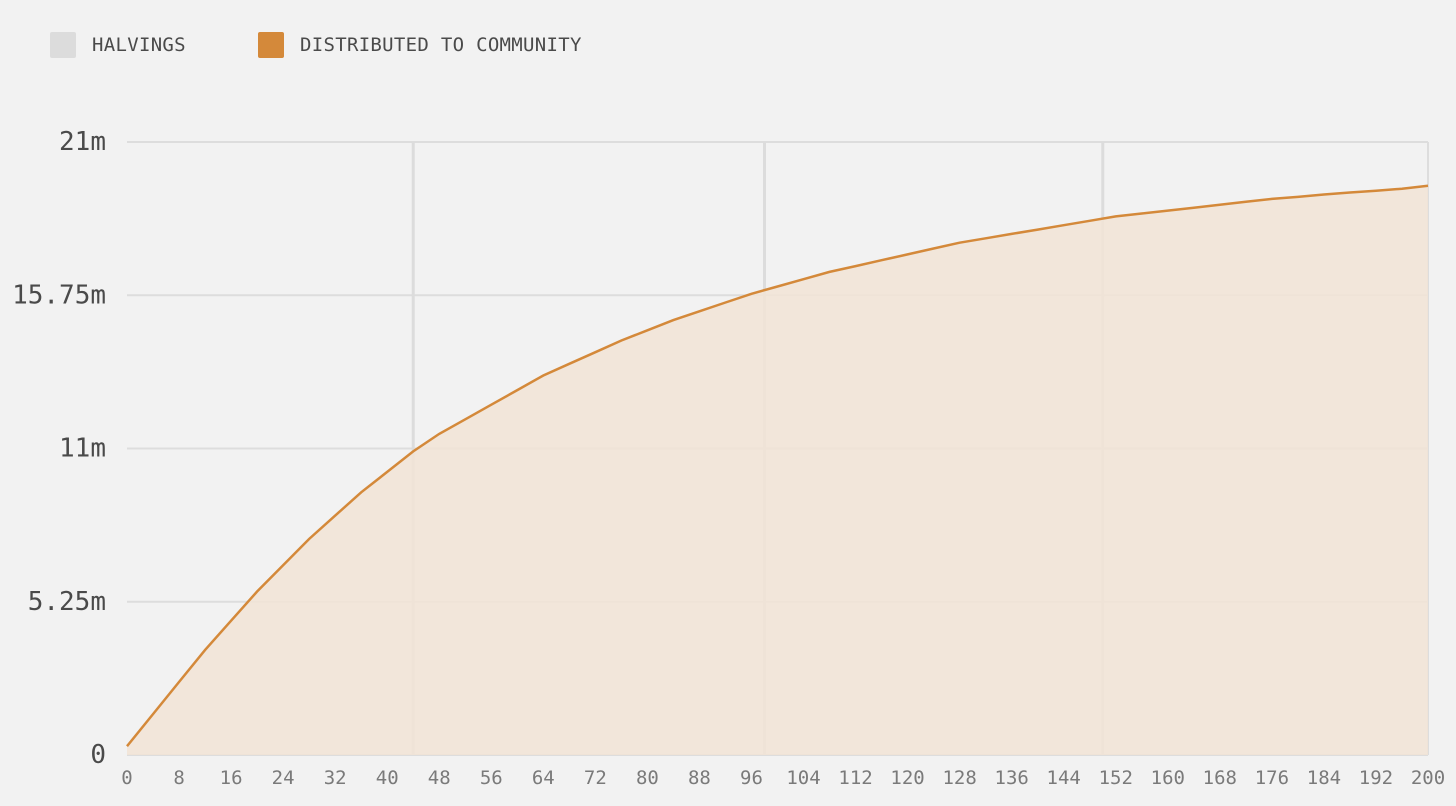 This screenshot has height=806, width=1456. Describe the element at coordinates (178, 778) in the screenshot. I see `x-tick-label: 8` at that location.